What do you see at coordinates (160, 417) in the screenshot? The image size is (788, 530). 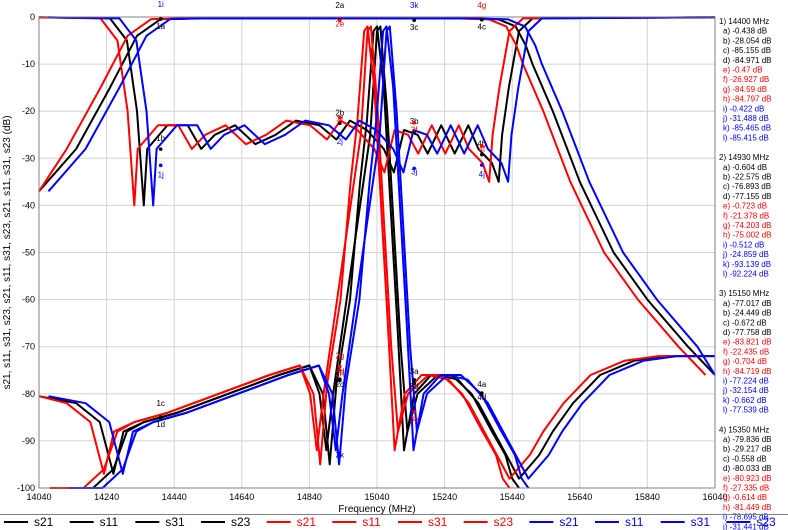 I see `marker-1d-point` at bounding box center [160, 417].